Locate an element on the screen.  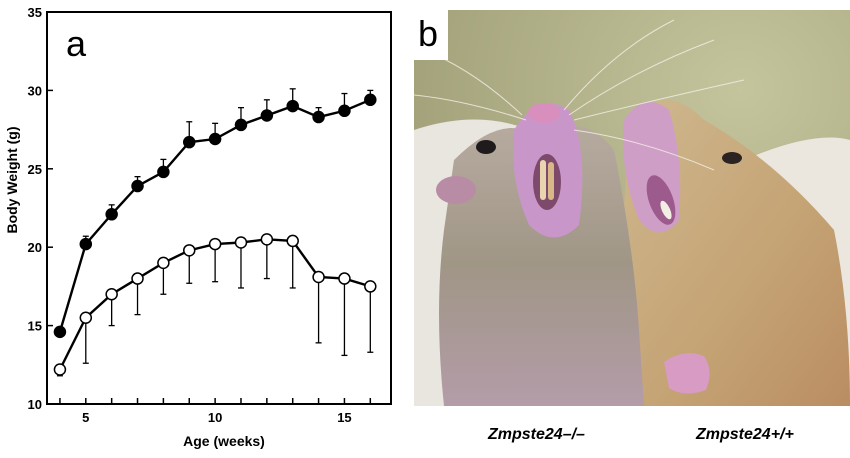
y-axis-title: Body Weight (g) is located at coordinates (12, 179).